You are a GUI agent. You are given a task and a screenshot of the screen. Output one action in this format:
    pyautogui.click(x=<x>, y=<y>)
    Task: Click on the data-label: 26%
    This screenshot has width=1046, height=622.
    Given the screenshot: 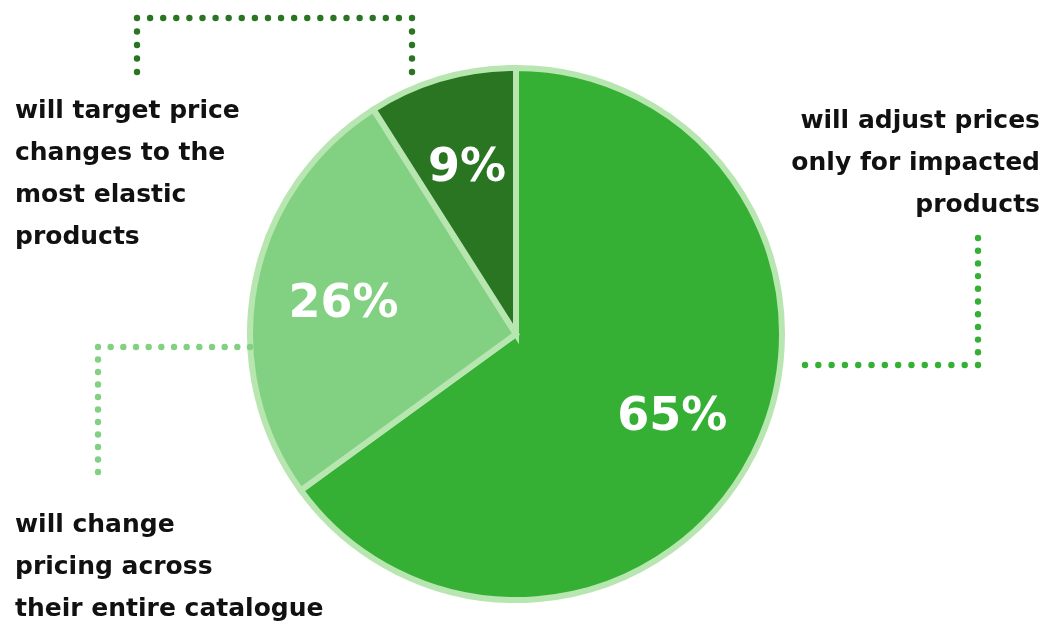 What is the action you would take?
    pyautogui.click(x=343, y=301)
    